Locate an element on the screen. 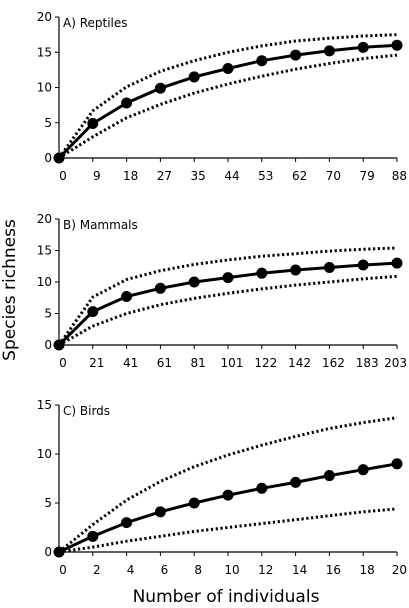 The image size is (409, 608). x-tick-label: 35 is located at coordinates (198, 176).